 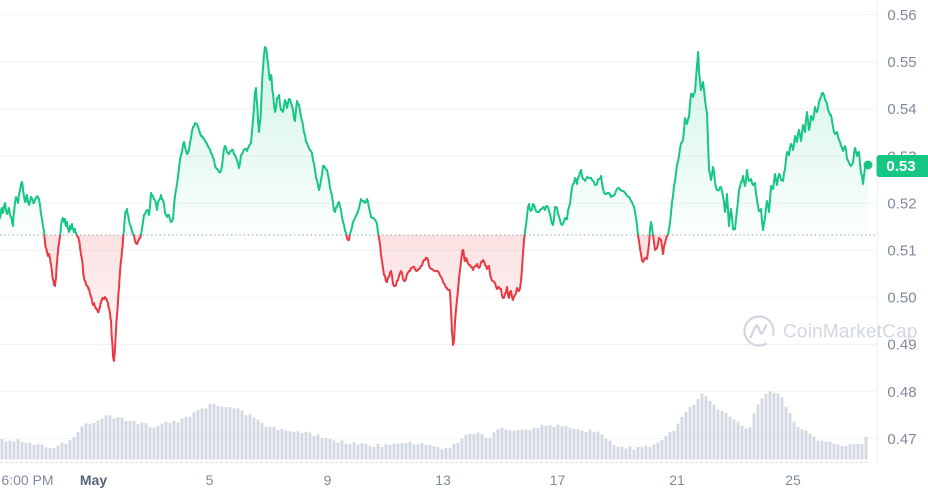 What do you see at coordinates (210, 480) in the screenshot?
I see `svg-text: 5` at bounding box center [210, 480].